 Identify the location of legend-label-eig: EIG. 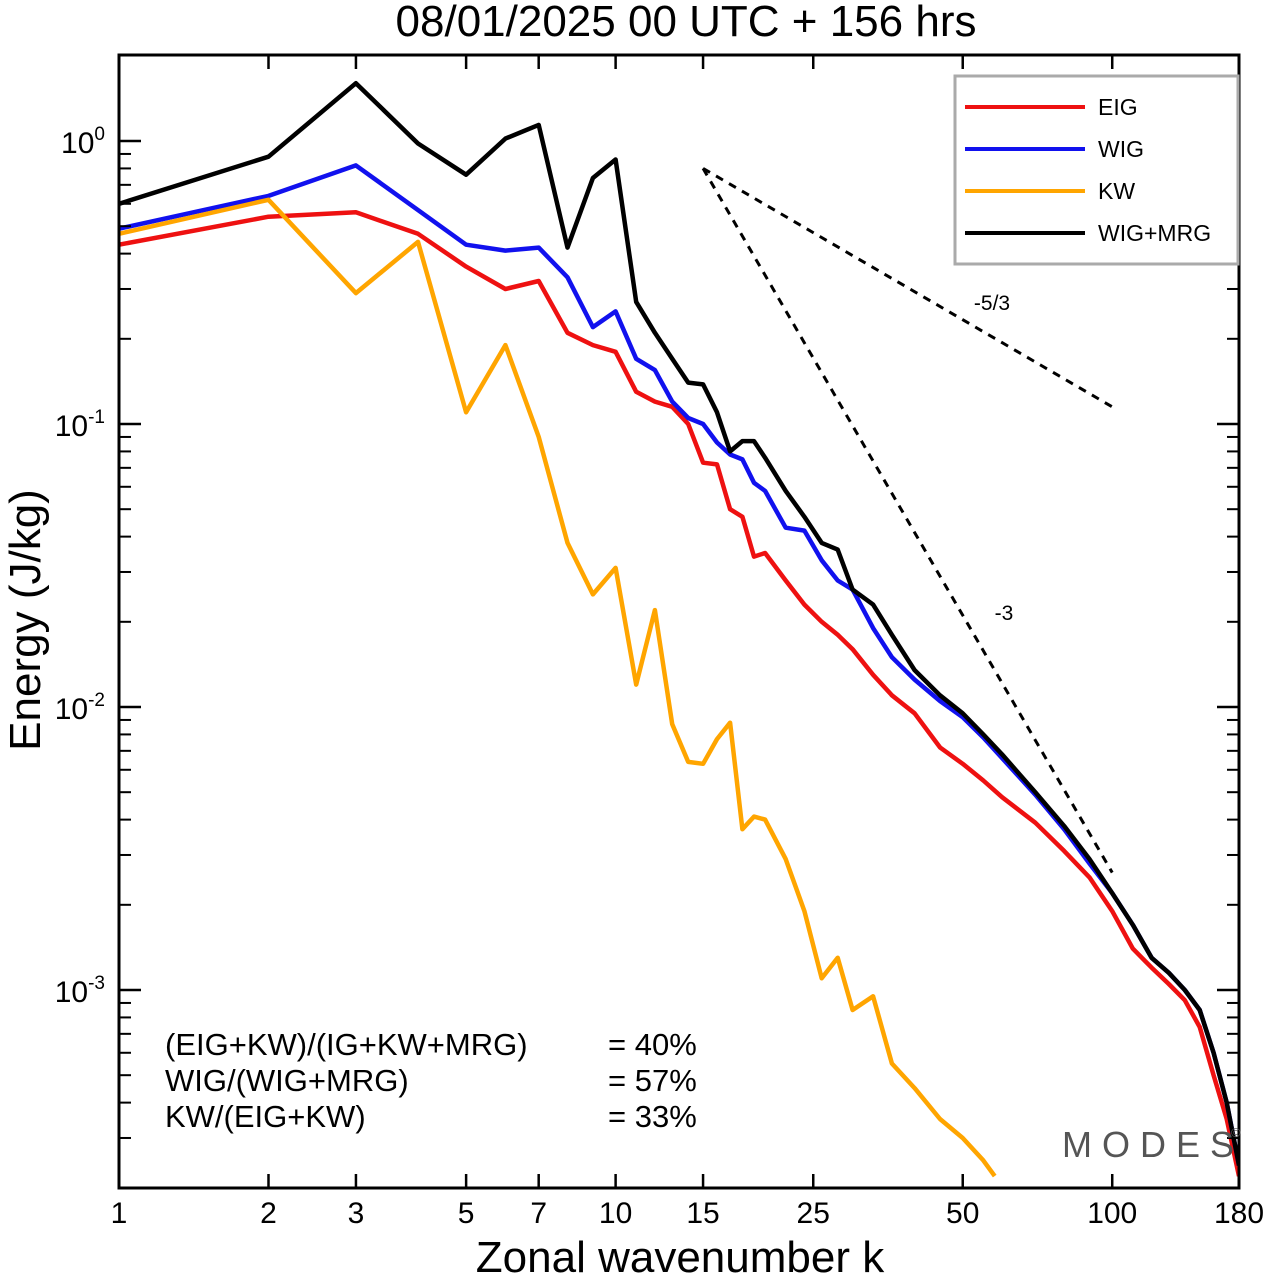
(1118, 107).